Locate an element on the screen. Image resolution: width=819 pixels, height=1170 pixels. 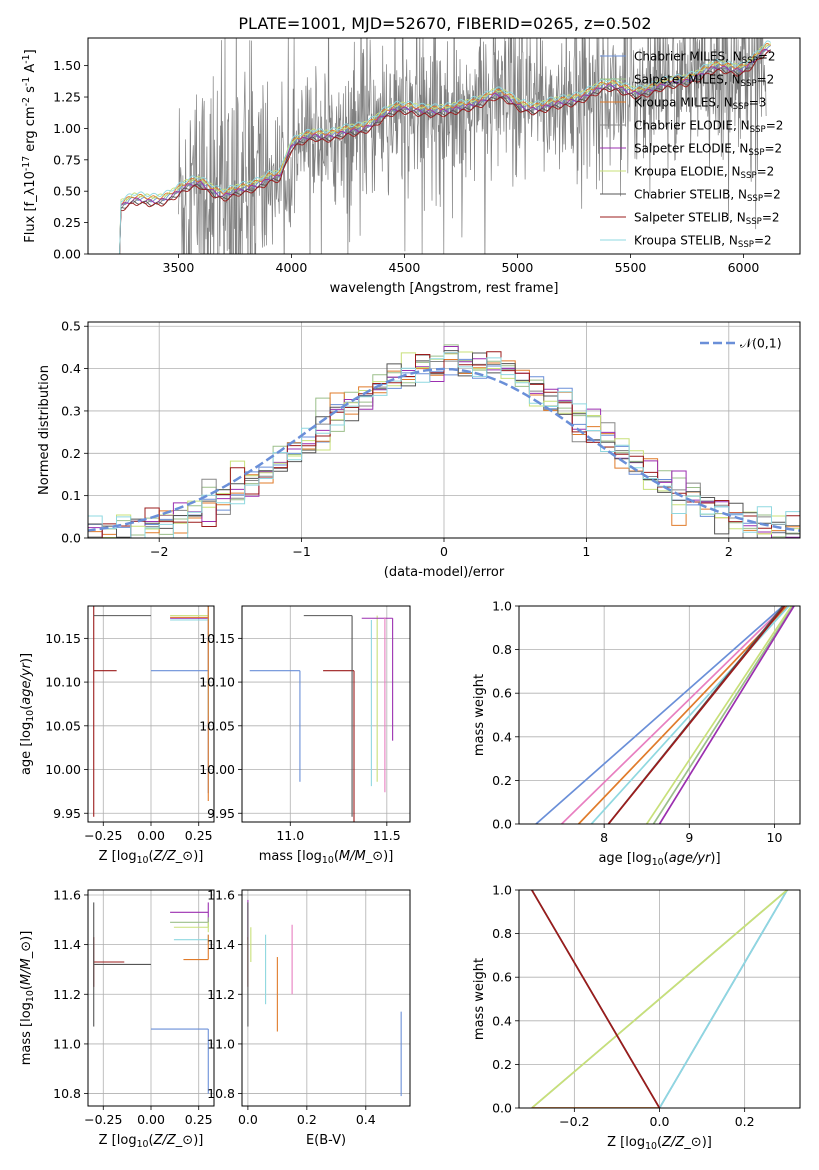
y-axis-label: mass [log10(M/M_⊙)] is located at coordinates (27, 998).